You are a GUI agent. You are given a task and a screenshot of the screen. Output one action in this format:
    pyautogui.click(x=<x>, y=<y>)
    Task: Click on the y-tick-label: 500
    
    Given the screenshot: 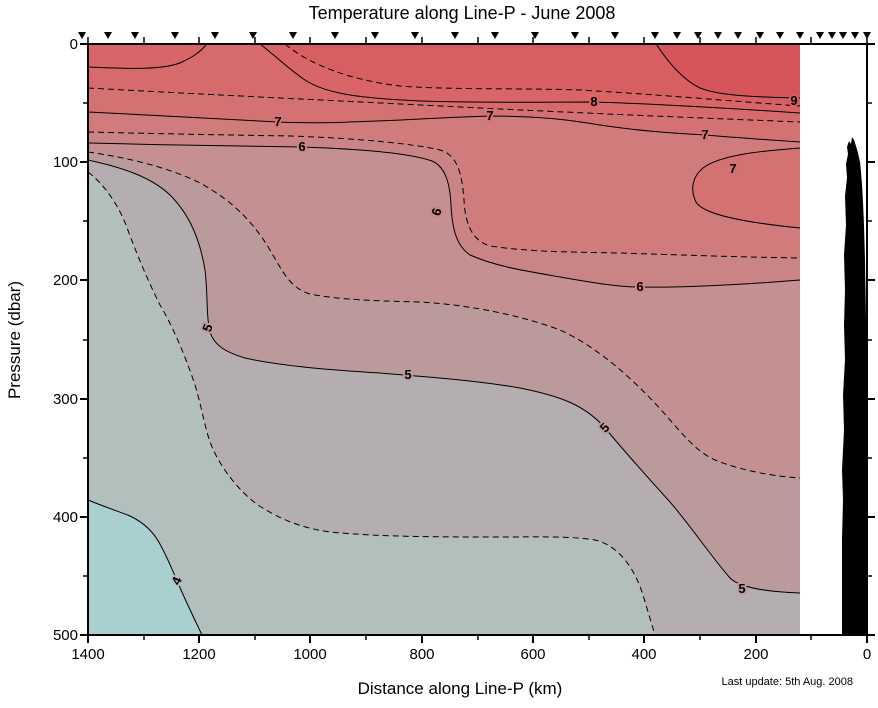 What is the action you would take?
    pyautogui.click(x=65, y=635)
    